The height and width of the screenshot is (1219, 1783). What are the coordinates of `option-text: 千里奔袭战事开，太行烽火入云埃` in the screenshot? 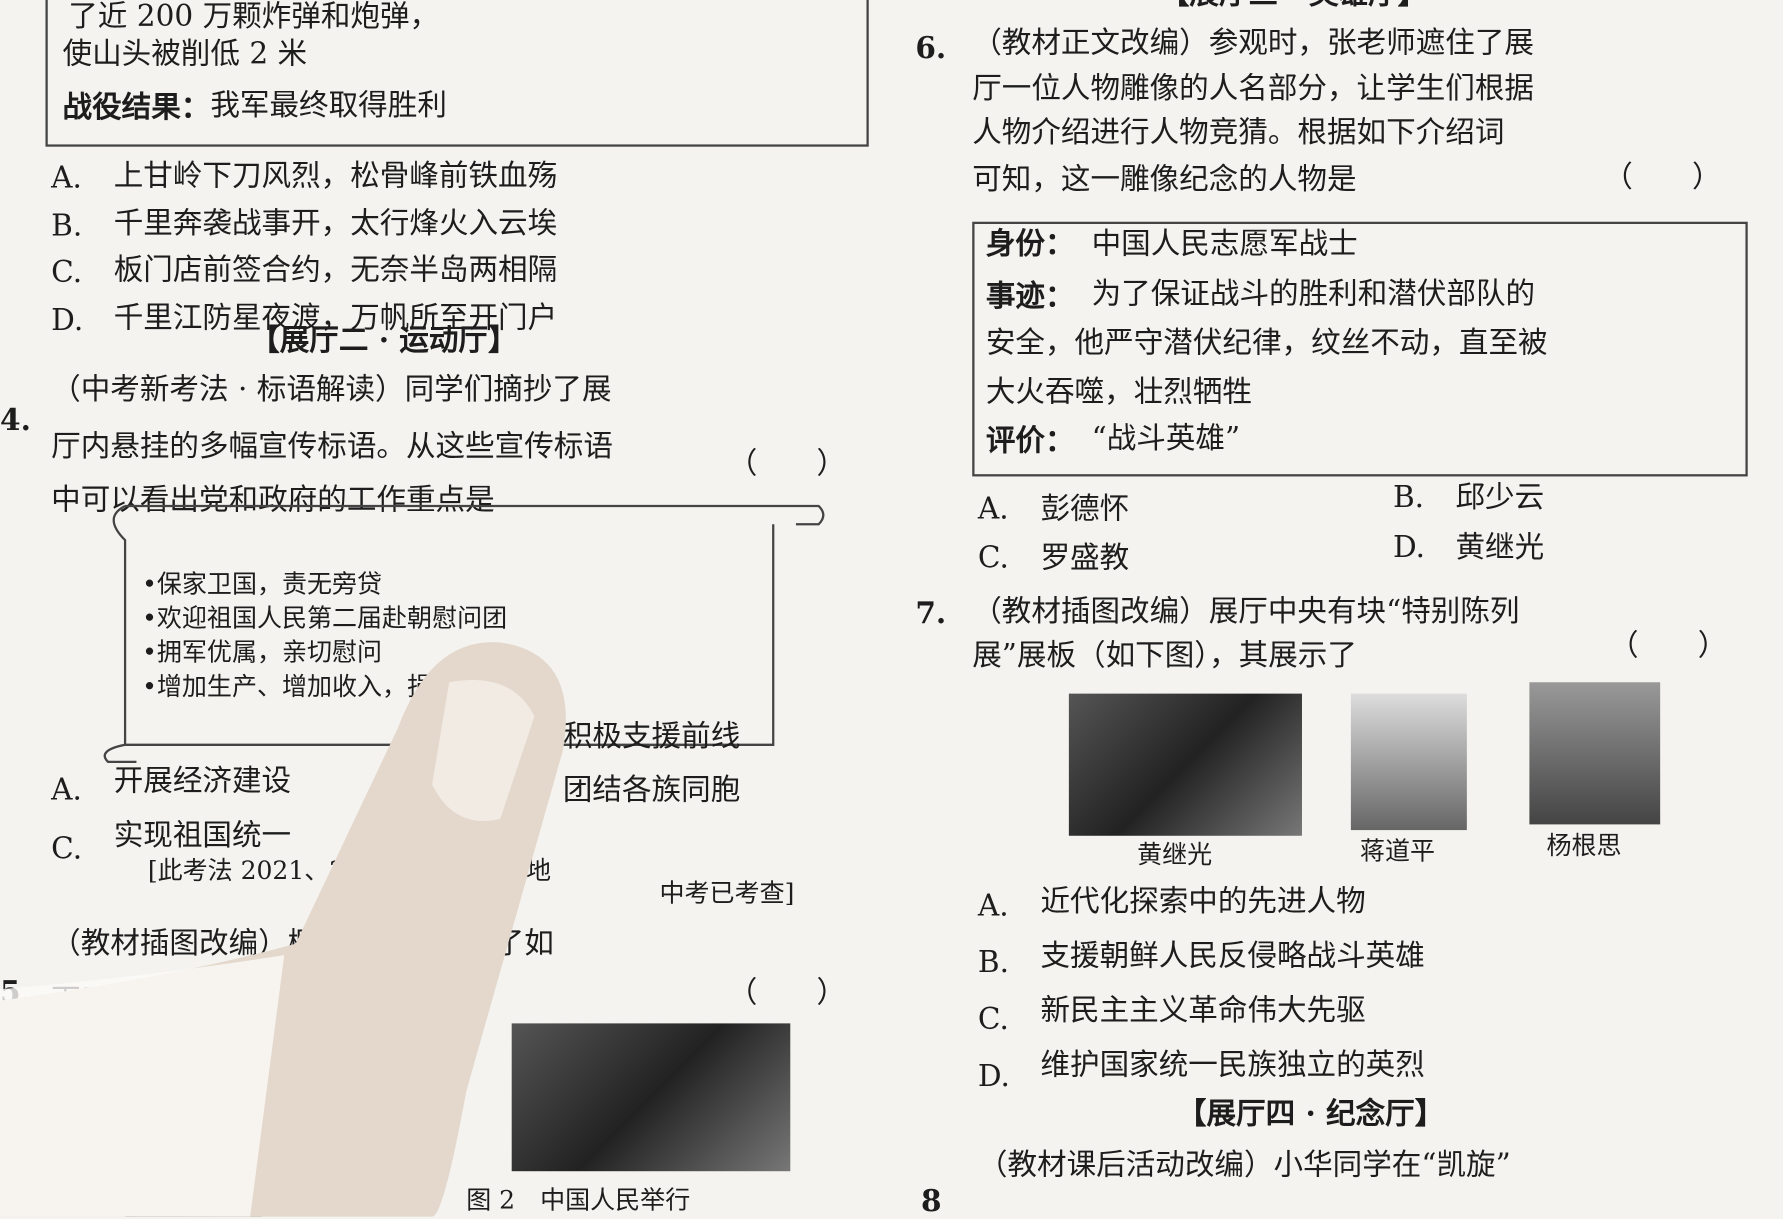 It's located at (335, 224).